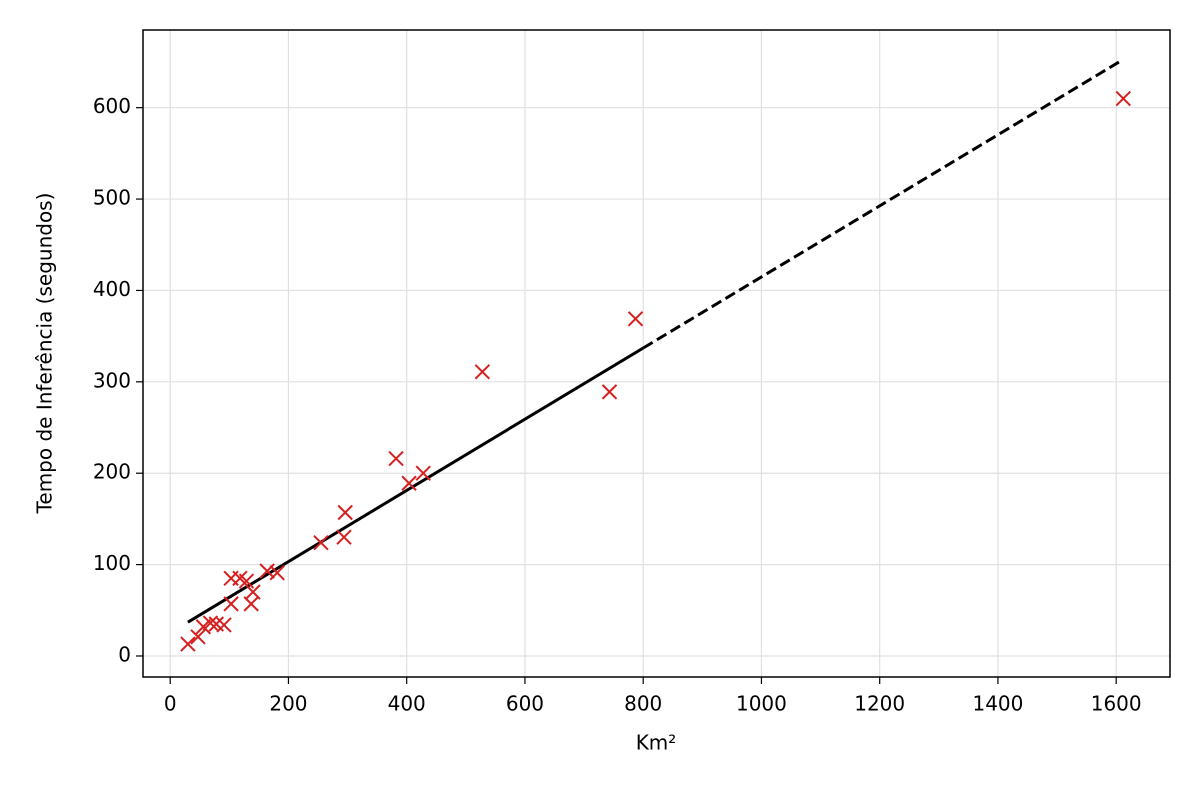 The width and height of the screenshot is (1200, 800). What do you see at coordinates (643, 704) in the screenshot?
I see `x-tick-label: 800` at bounding box center [643, 704].